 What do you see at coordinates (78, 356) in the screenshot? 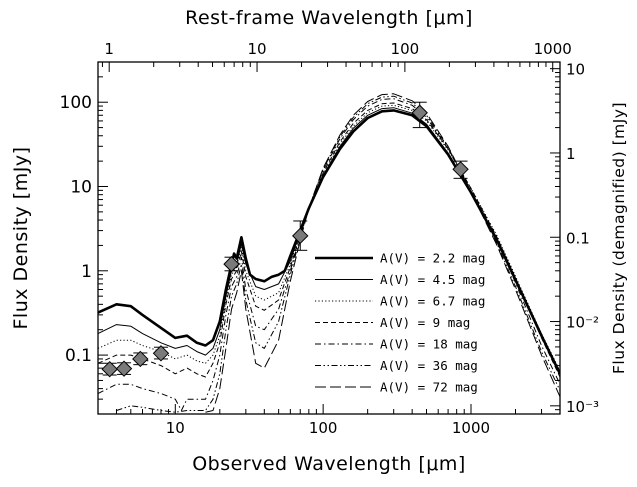
I see `y-tick-label: 0.1` at bounding box center [78, 356].